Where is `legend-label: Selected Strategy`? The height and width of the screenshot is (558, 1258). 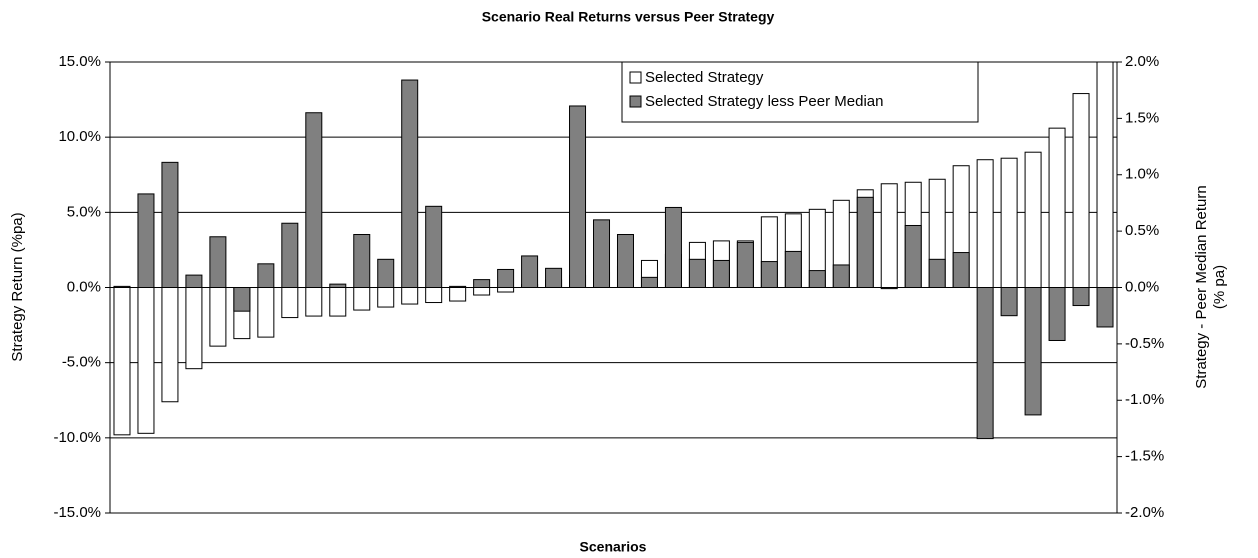 legend-label: Selected Strategy is located at coordinates (704, 77).